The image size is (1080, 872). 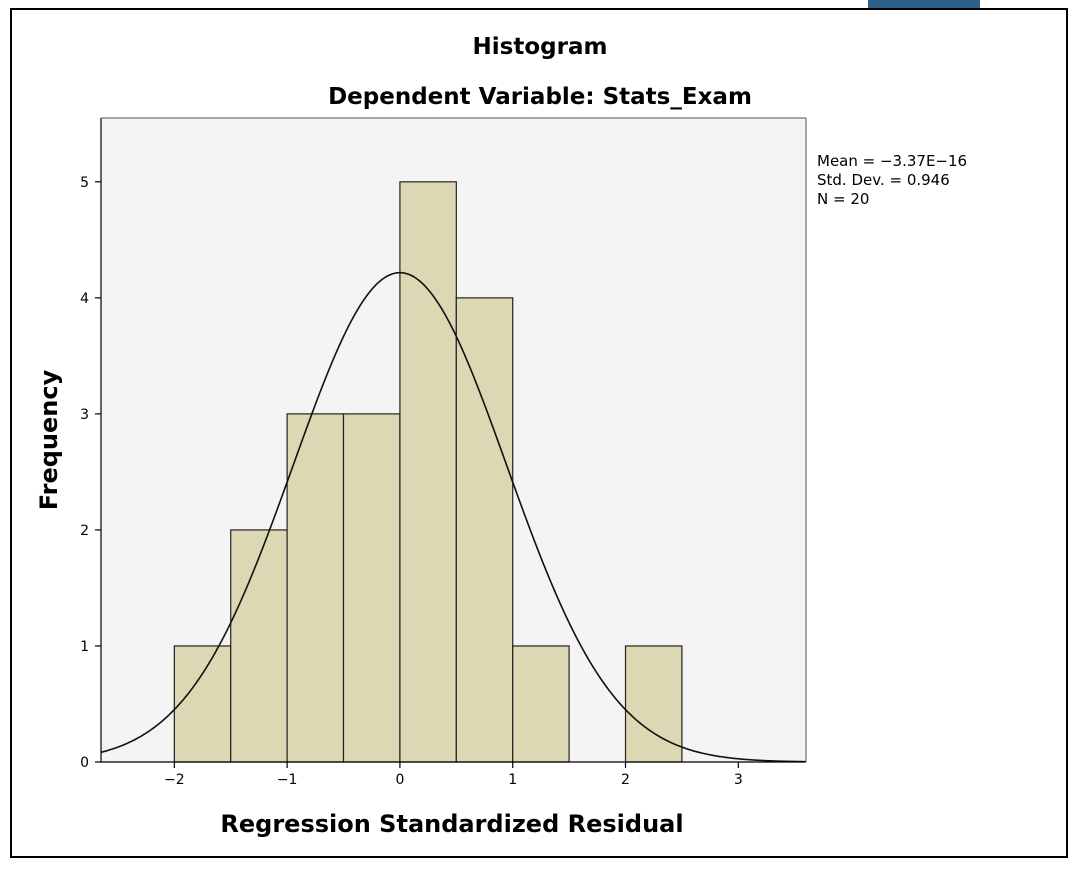 What do you see at coordinates (84, 763) in the screenshot?
I see `y-tick-label: 0` at bounding box center [84, 763].